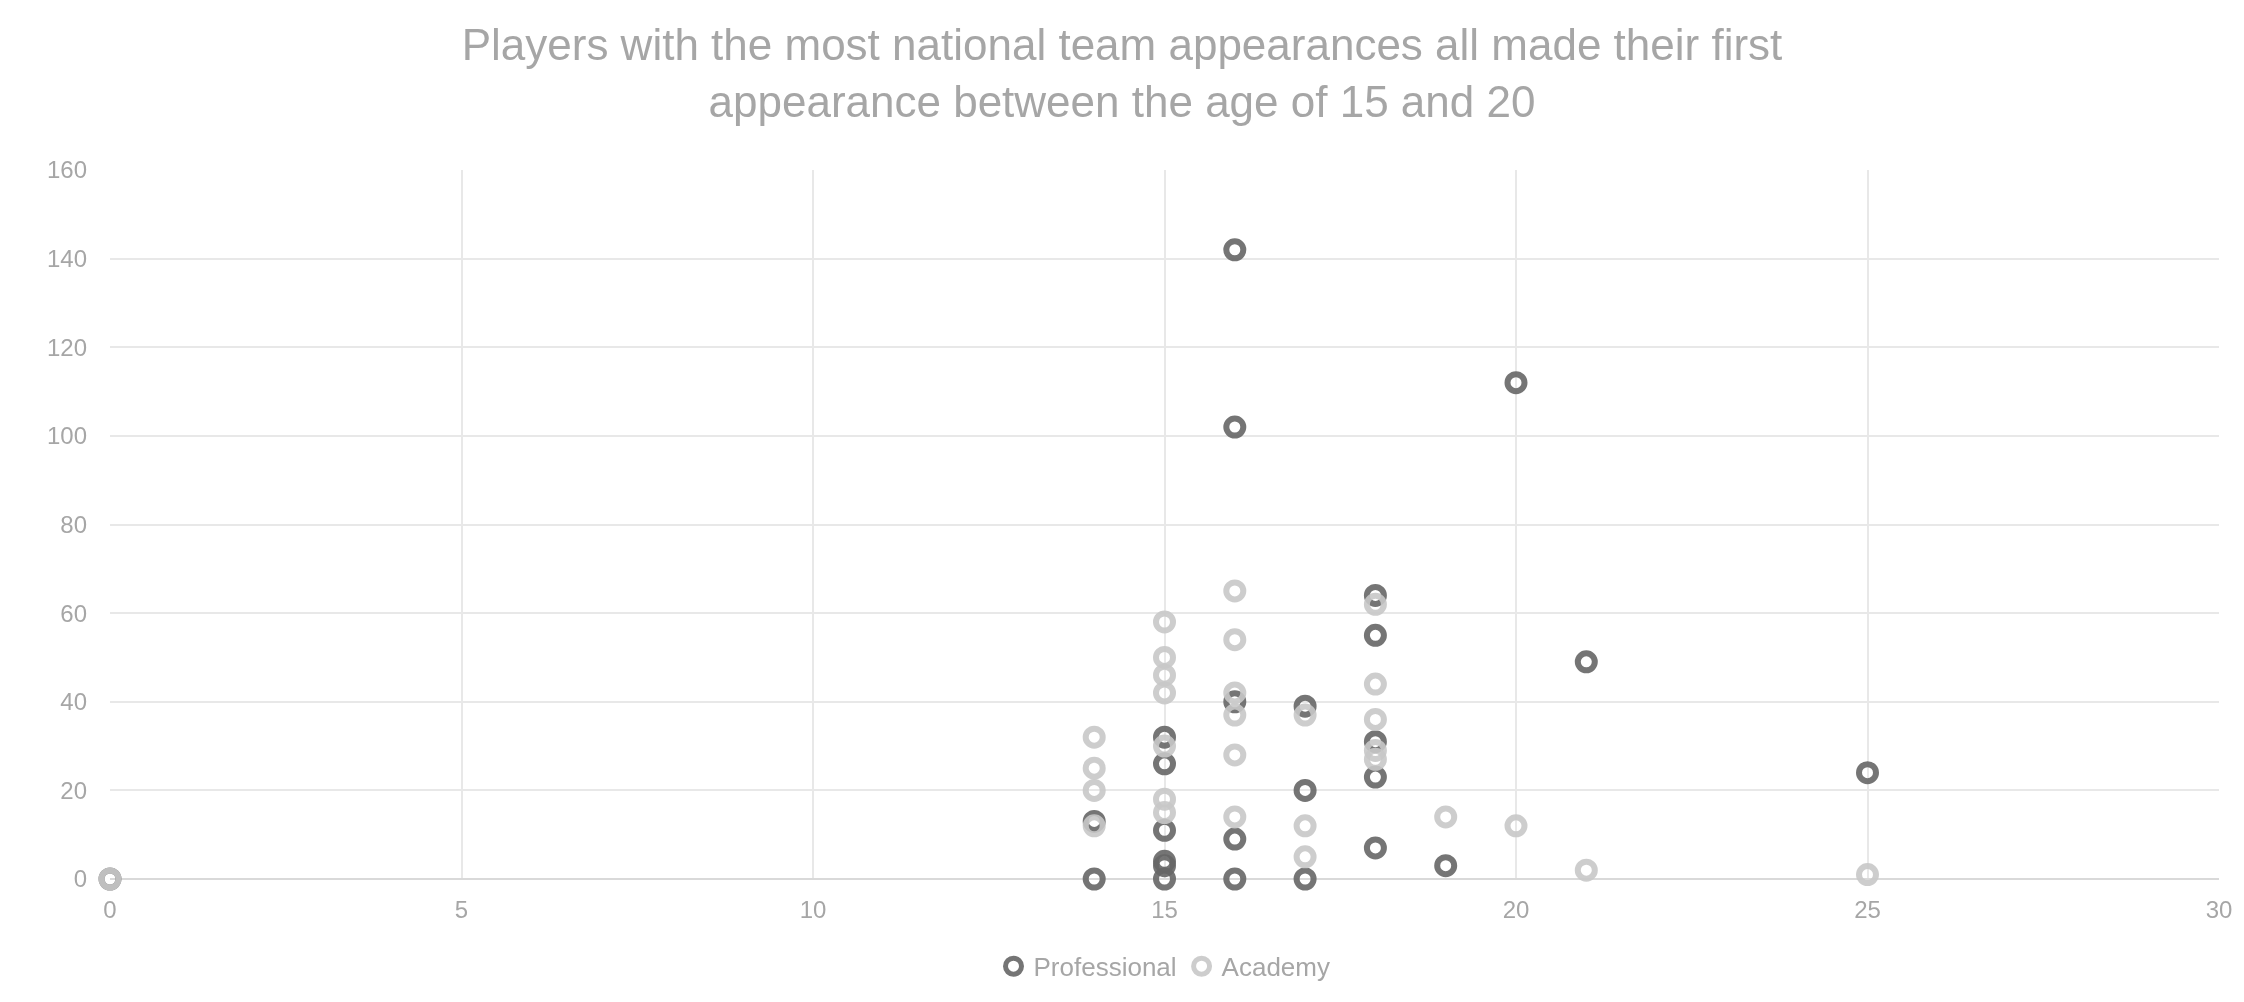 The height and width of the screenshot is (1002, 2244). I want to click on legend-label: Academy, so click(1275, 967).